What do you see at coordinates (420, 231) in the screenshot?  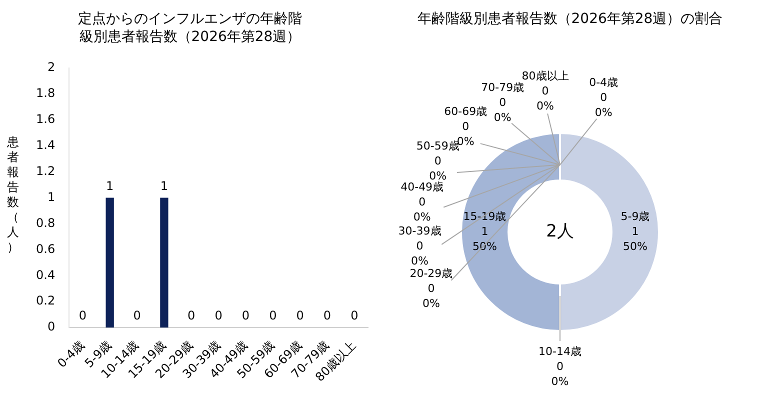 I see `category-label: 30-39歳` at bounding box center [420, 231].